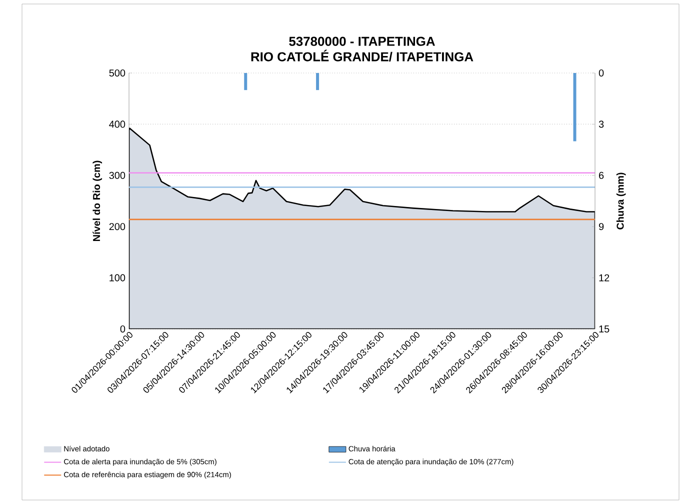 The image size is (681, 504). I want to click on y2-tick-label: 0, so click(601, 73).